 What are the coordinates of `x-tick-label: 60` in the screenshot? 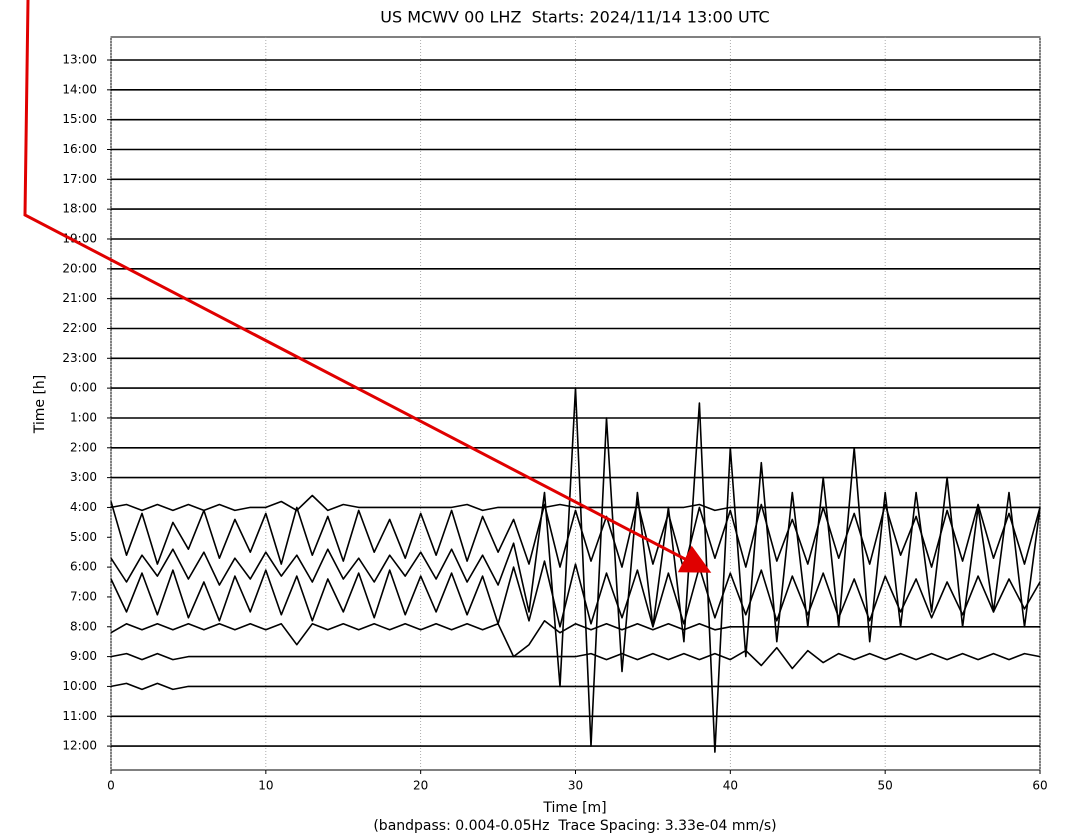 It's located at (1039, 786).